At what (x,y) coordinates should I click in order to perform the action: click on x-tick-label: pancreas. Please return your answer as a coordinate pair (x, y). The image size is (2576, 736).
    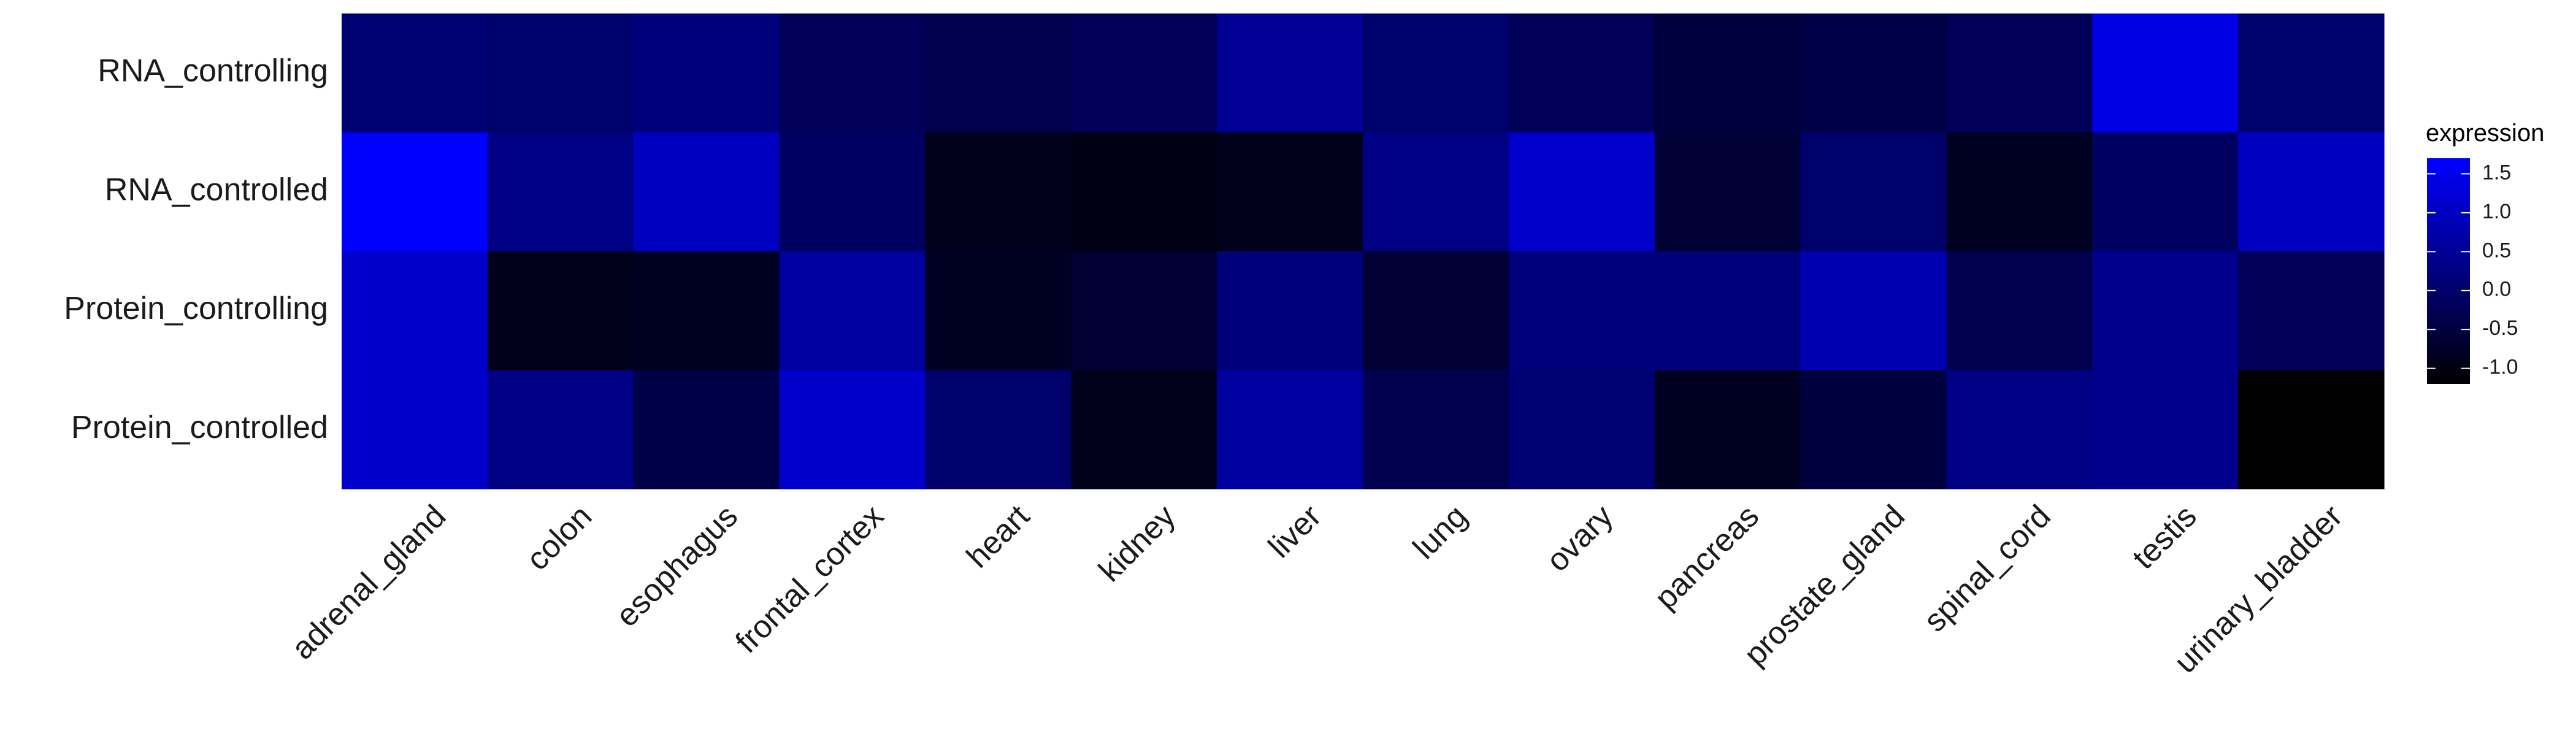
    Looking at the image, I should click on (1707, 557).